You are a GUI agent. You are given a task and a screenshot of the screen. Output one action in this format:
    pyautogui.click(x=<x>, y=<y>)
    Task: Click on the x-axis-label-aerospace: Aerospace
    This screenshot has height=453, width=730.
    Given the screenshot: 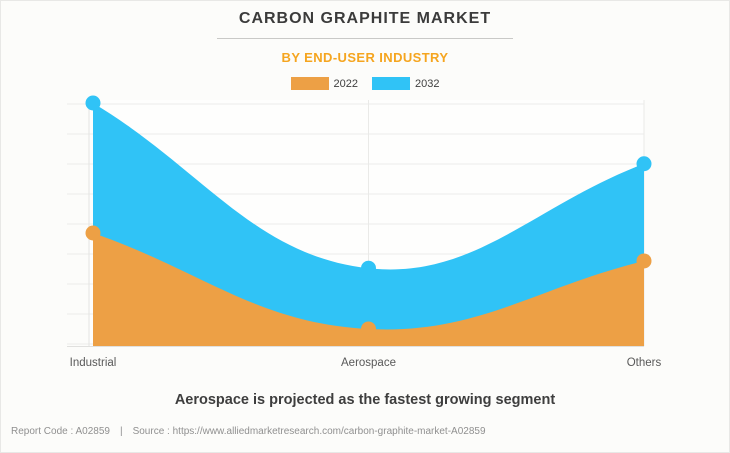 What is the action you would take?
    pyautogui.click(x=368, y=363)
    